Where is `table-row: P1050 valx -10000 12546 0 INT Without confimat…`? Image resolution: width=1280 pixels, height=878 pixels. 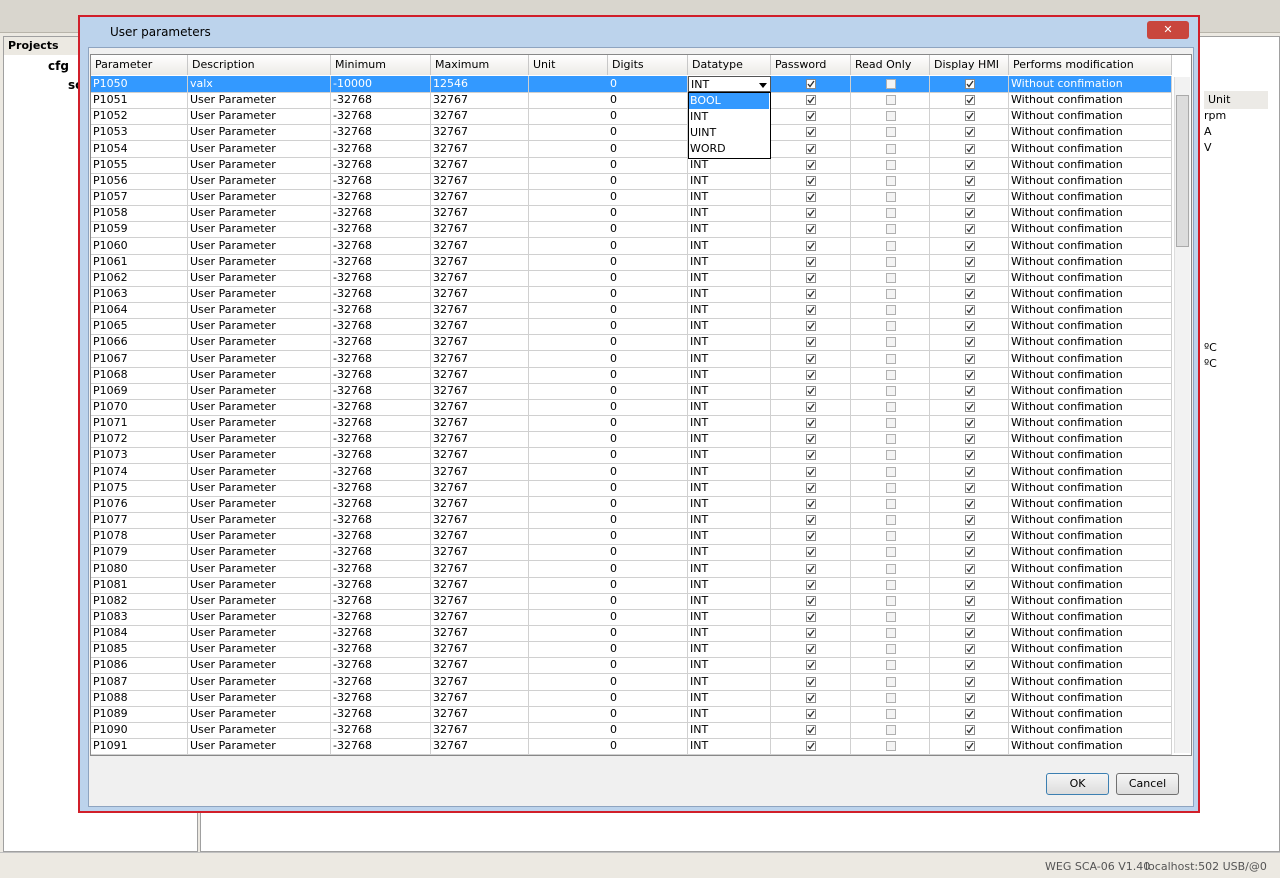 table-row: P1050 valx -10000 12546 0 INT Without confimat… is located at coordinates (631, 84).